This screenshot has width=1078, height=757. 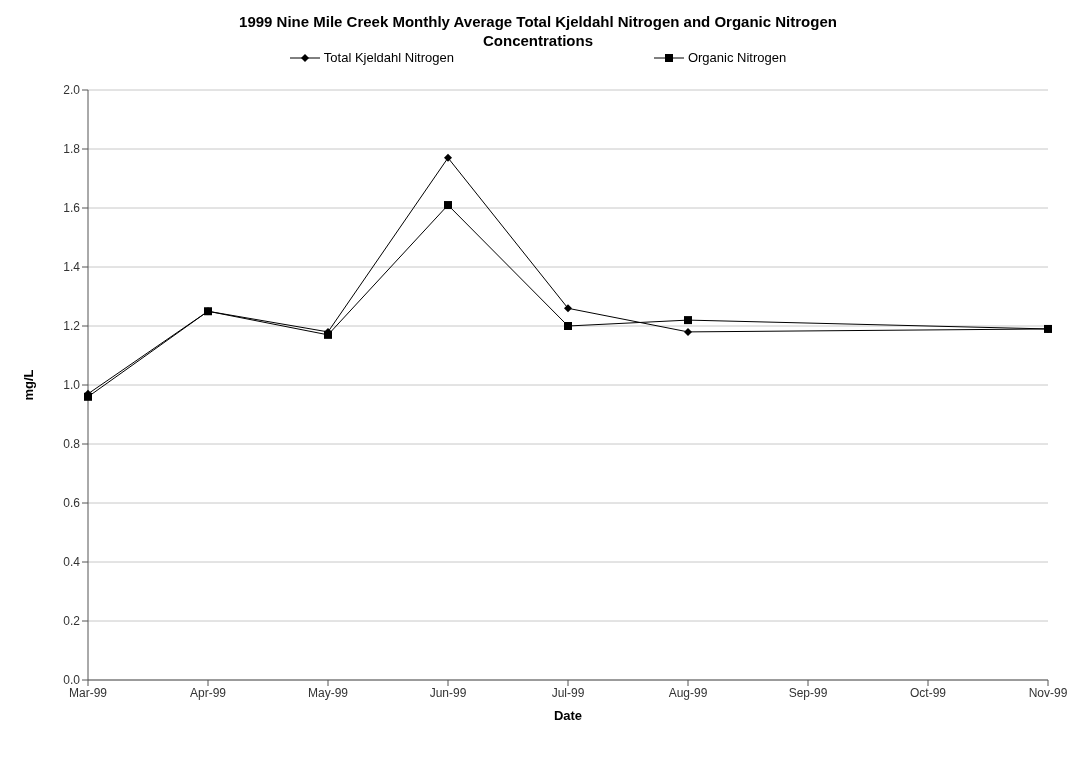 I want to click on x-tick-label: Jul-99, so click(x=568, y=692).